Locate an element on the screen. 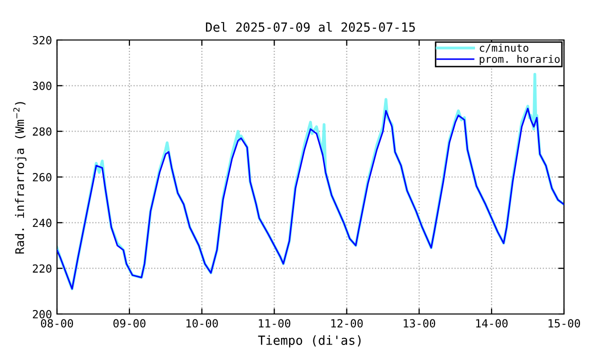 Image resolution: width=590 pixels, height=354 pixels. y-tick-label: 320 is located at coordinates (42, 40).